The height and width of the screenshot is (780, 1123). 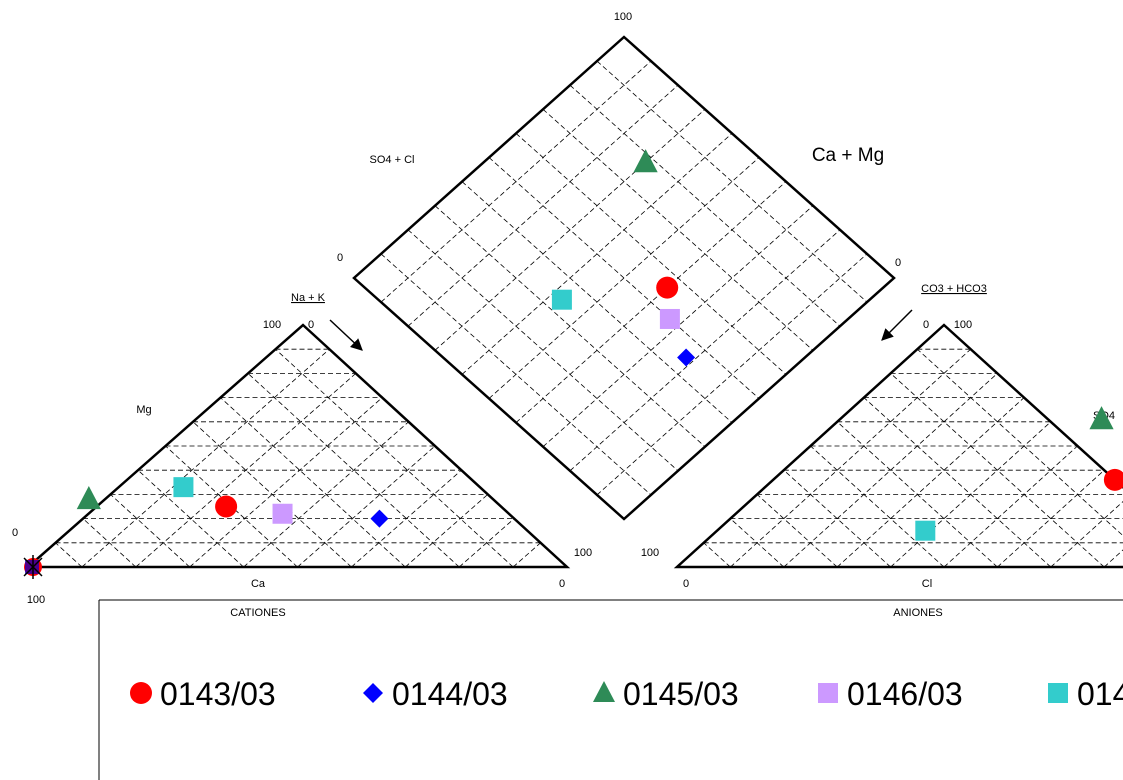 What do you see at coordinates (604, 691) in the screenshot?
I see `legend-marker-0145/03` at bounding box center [604, 691].